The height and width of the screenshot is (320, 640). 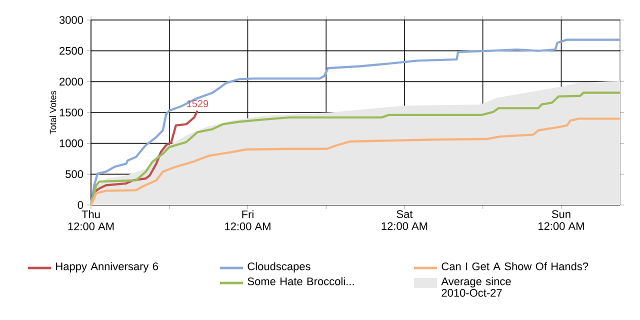 I want to click on legend-label: Cloudscapes, so click(x=279, y=267).